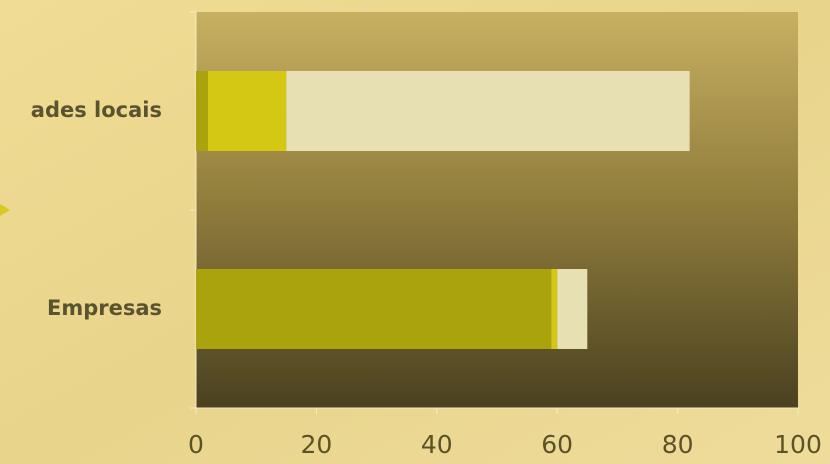 This screenshot has height=464, width=830. Describe the element at coordinates (196, 444) in the screenshot. I see `x-tick-label: 0` at that location.